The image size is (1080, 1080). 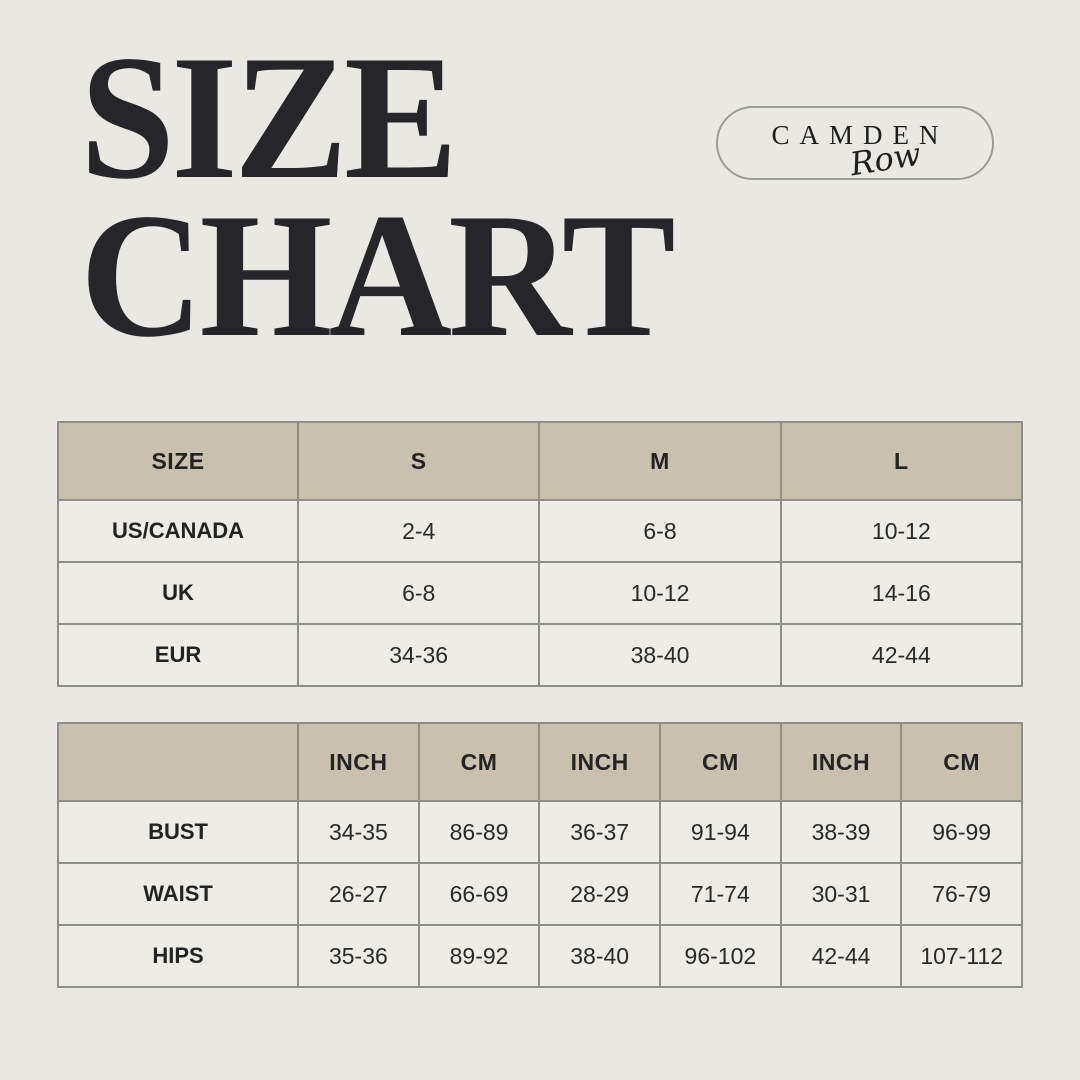 What do you see at coordinates (841, 894) in the screenshot?
I see `table-cell: 30-31` at bounding box center [841, 894].